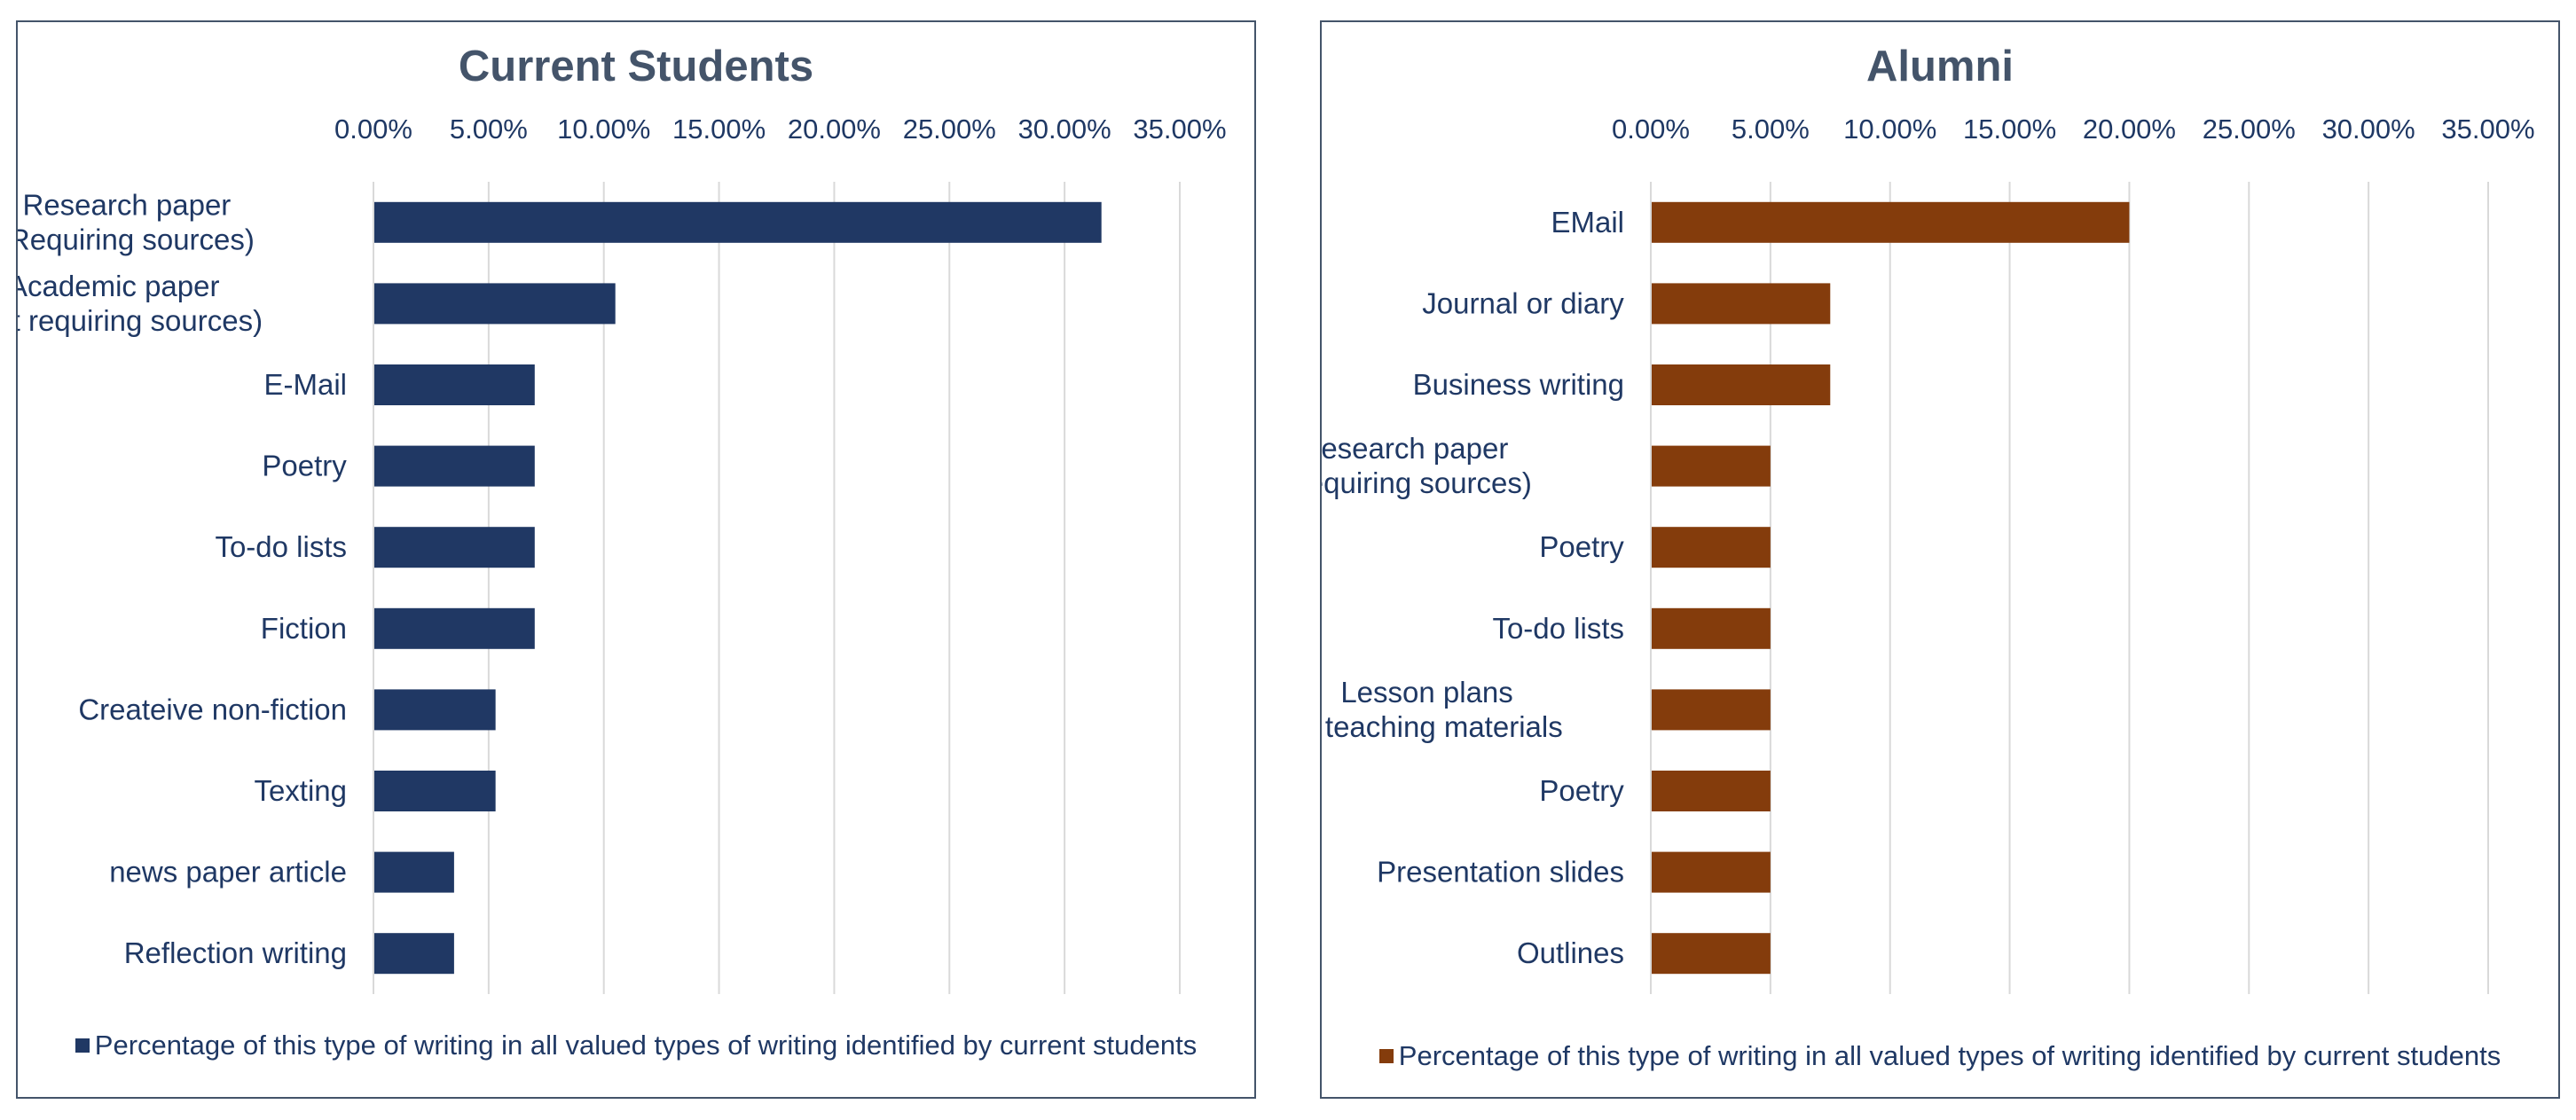 This screenshot has height=1120, width=2576. What do you see at coordinates (1442, 710) in the screenshot?
I see `category-label: Lesson plansor teaching materials` at bounding box center [1442, 710].